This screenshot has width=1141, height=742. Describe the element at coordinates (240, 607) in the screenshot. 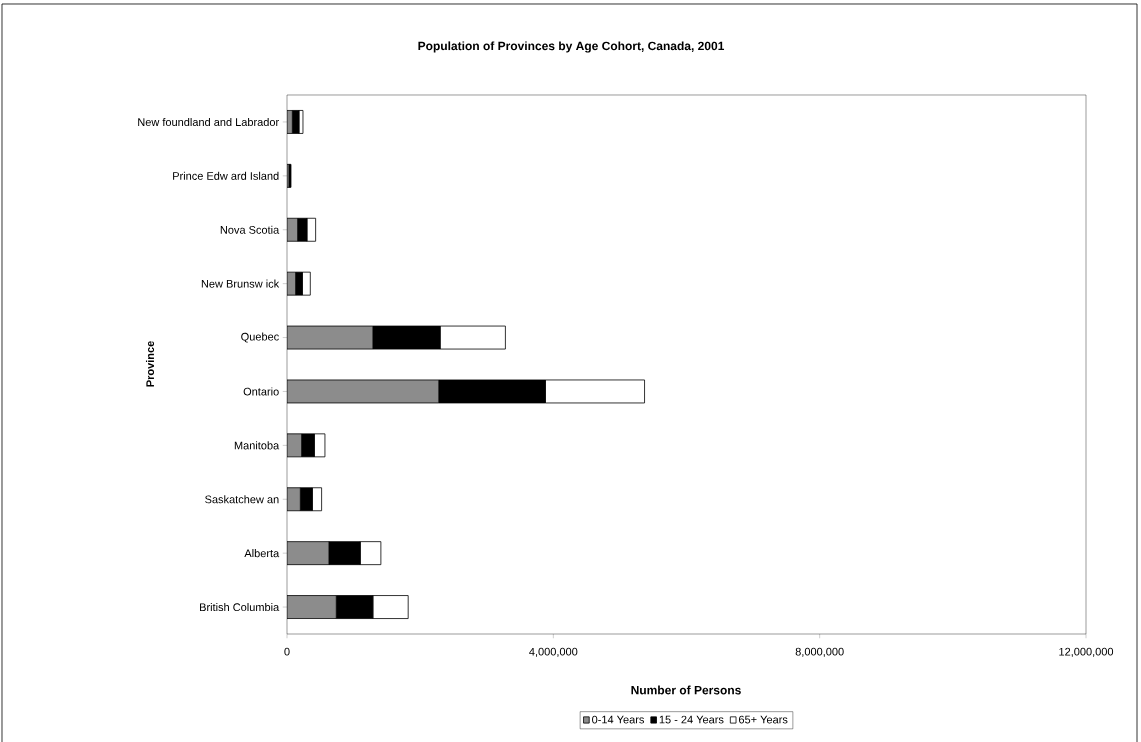

I see `y-tick-label: British Columbia` at that location.